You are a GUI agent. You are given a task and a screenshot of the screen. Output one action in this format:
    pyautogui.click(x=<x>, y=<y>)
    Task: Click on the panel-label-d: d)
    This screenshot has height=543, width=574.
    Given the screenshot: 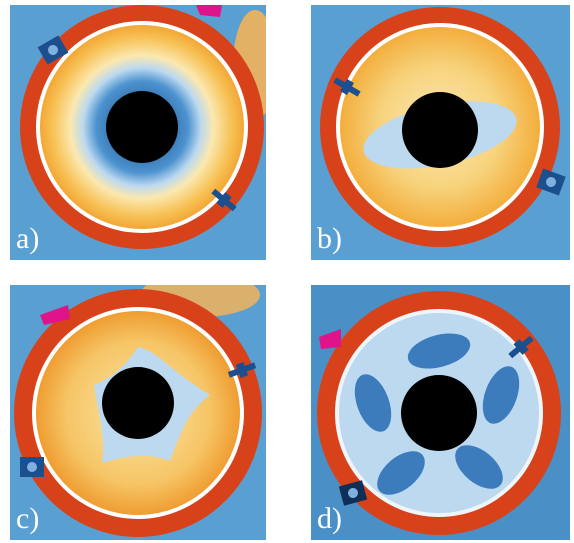 What is the action you would take?
    pyautogui.click(x=329, y=518)
    